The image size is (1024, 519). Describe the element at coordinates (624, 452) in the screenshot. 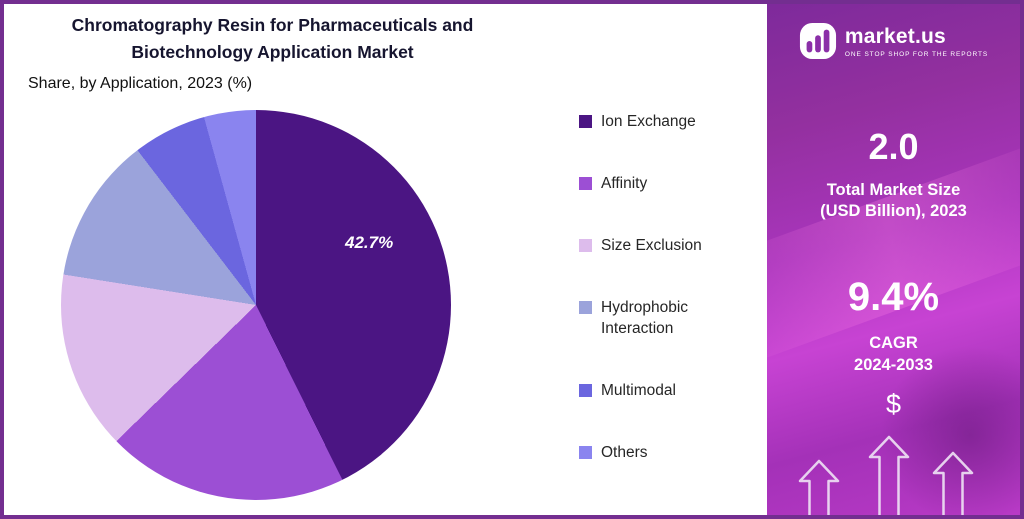

I see `legend-label: Others` at that location.